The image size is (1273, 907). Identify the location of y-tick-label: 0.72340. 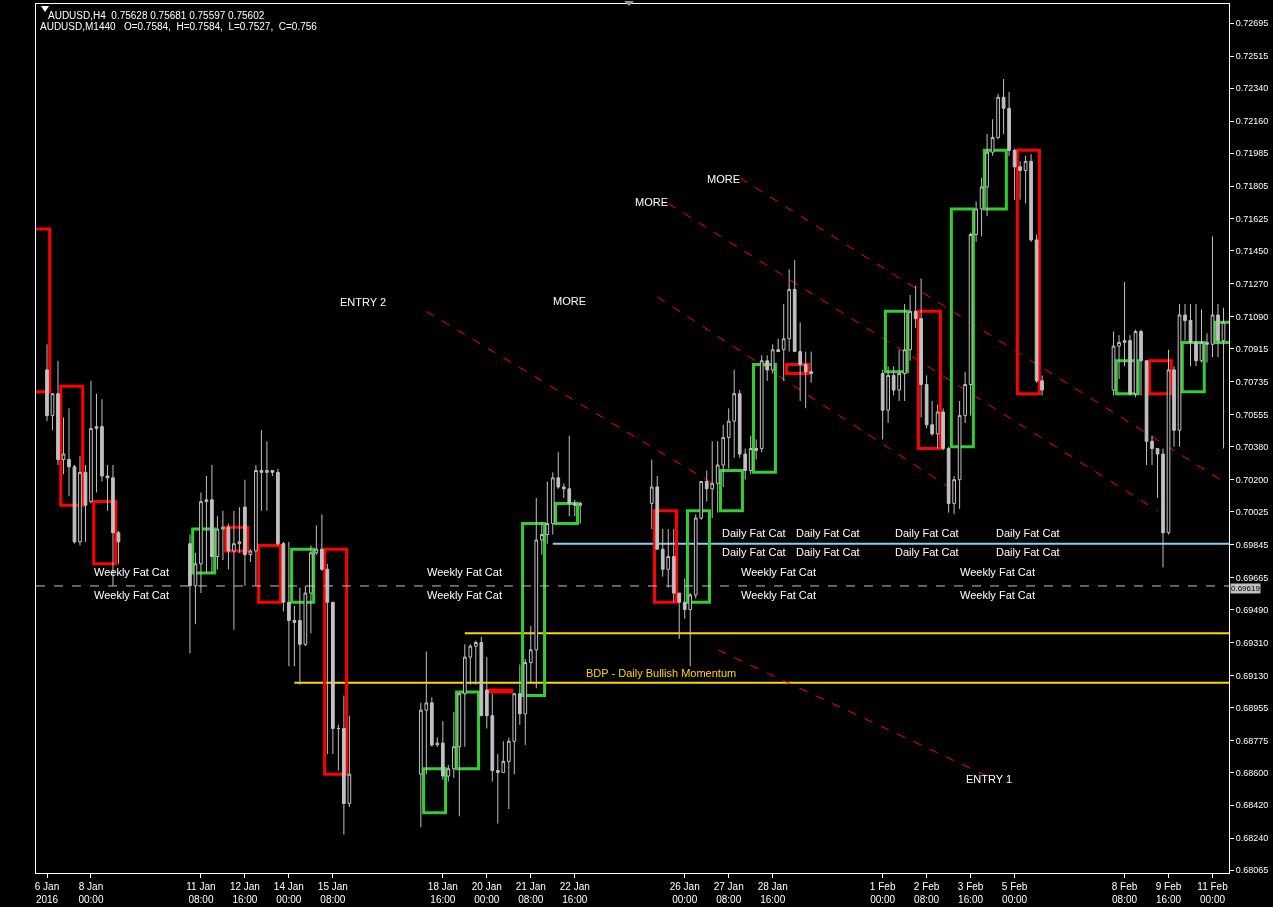
(1252, 88).